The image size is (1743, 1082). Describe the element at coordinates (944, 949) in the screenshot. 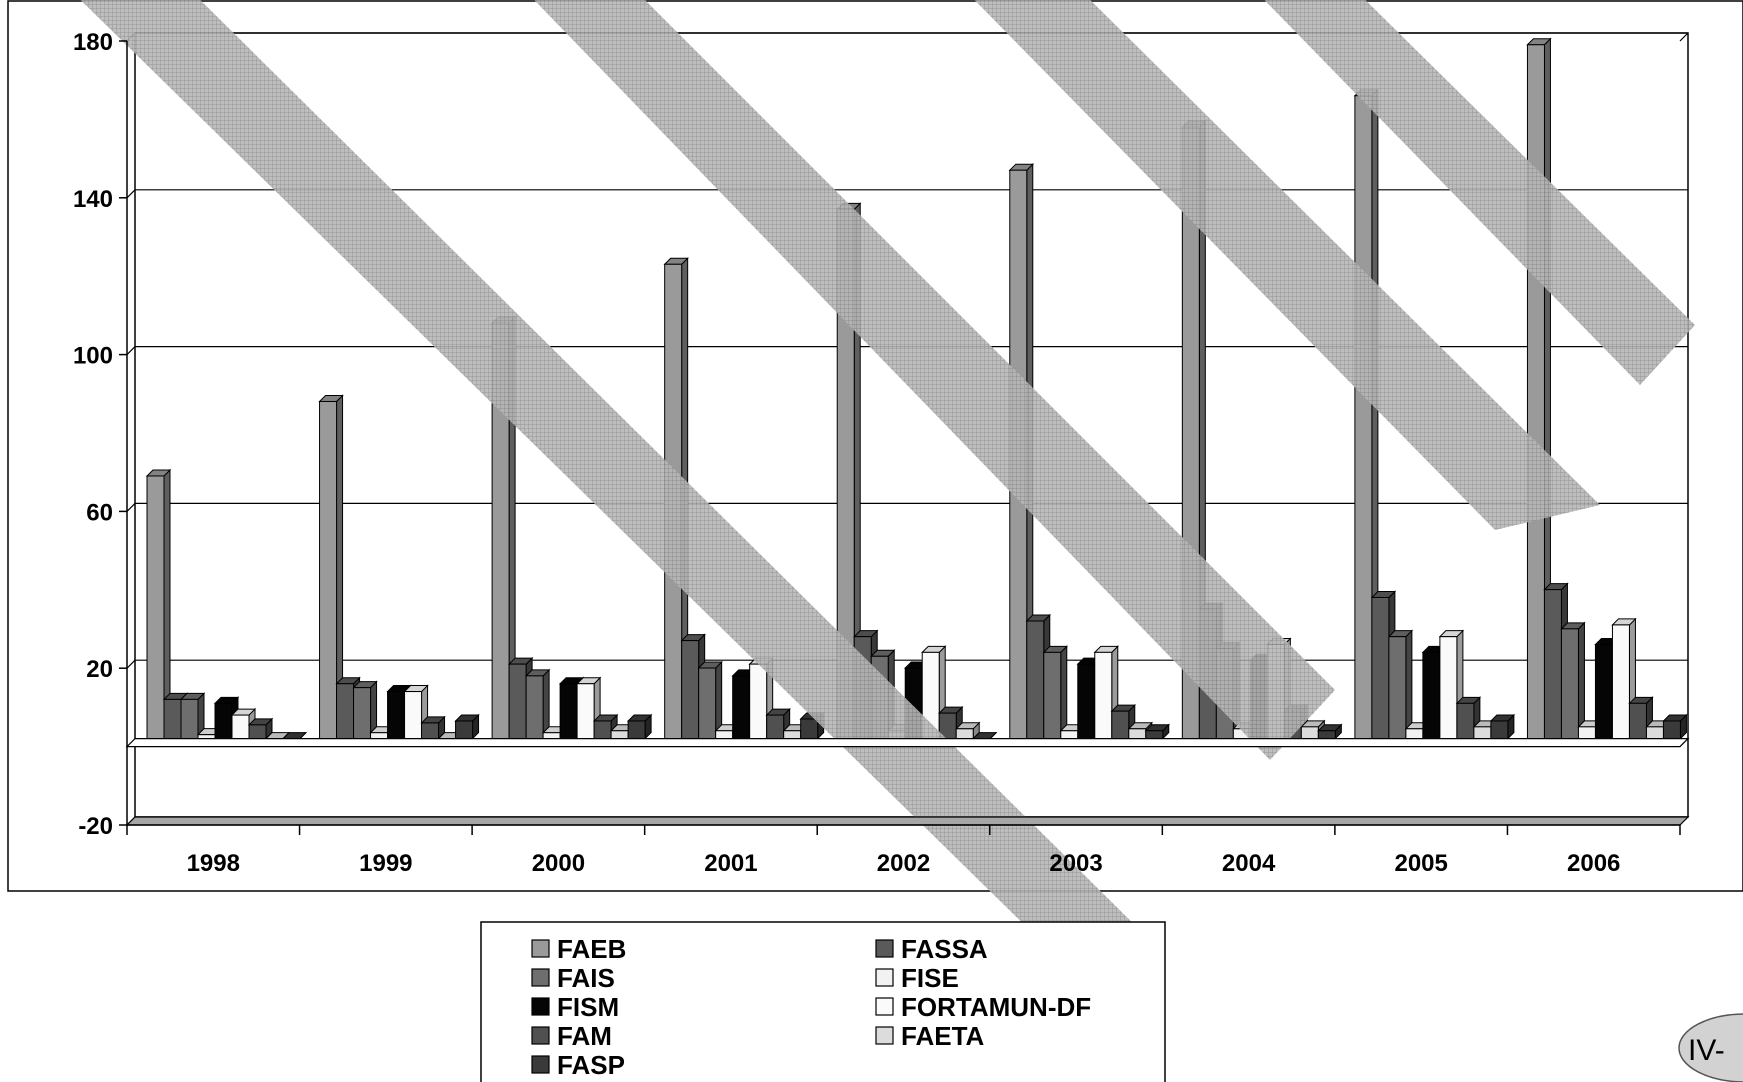

I see `legend-label: FASSA` at that location.